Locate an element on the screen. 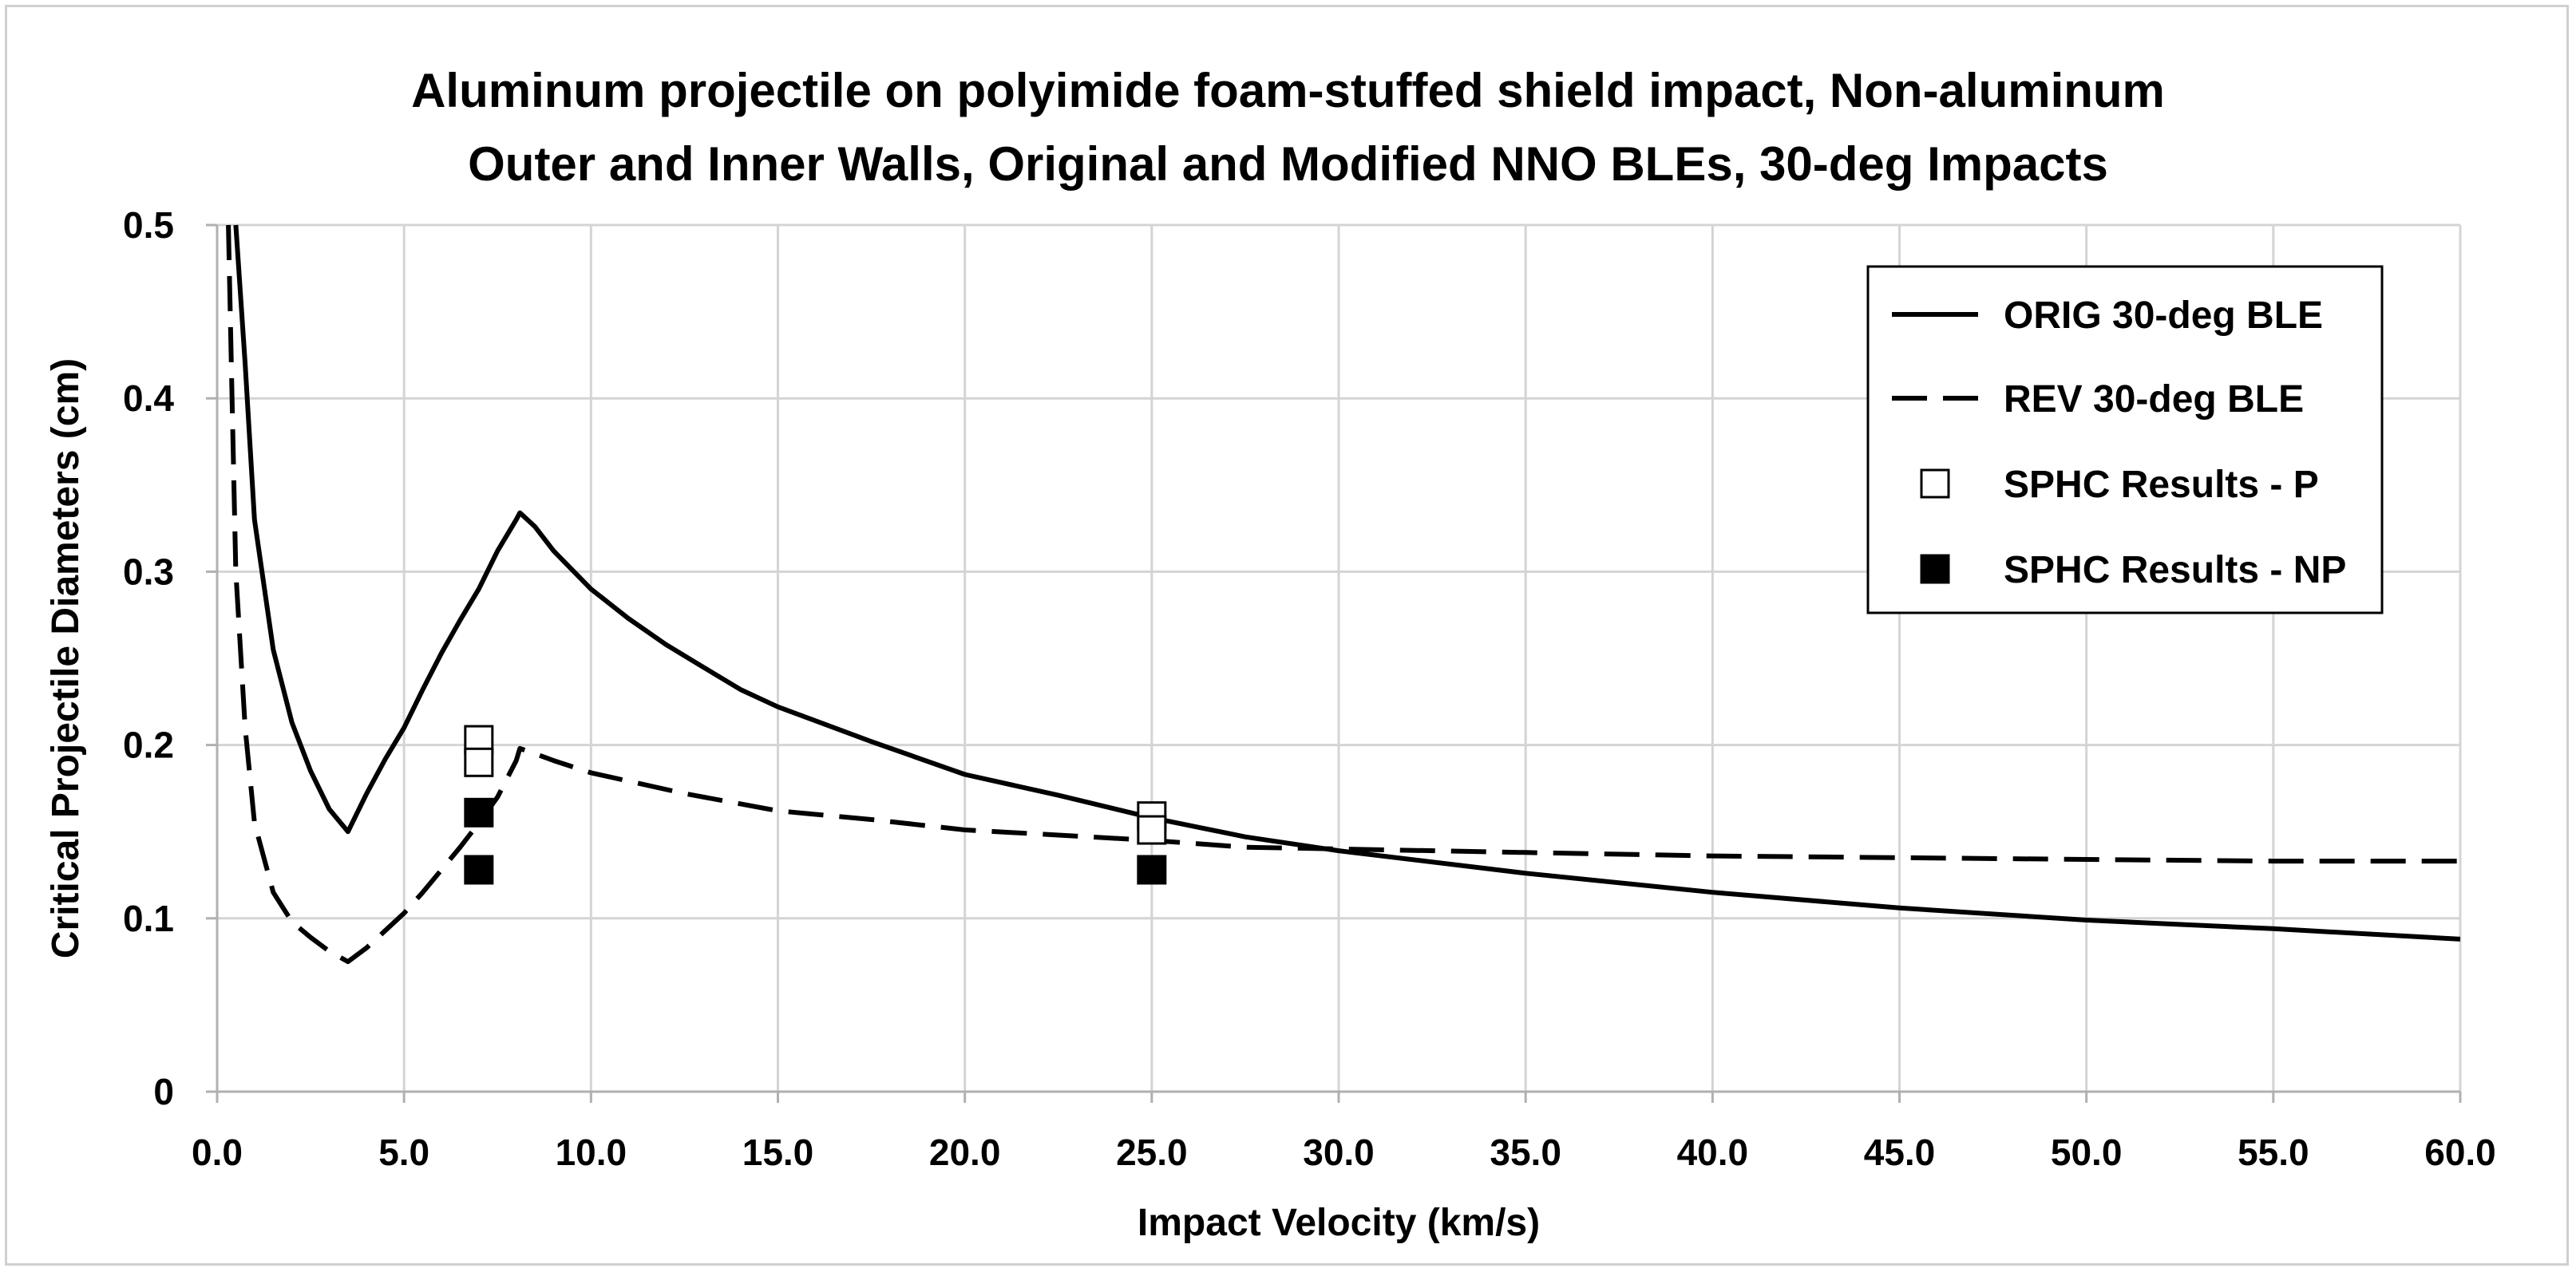 The width and height of the screenshot is (2576, 1272). x-tick-label: 30.0 is located at coordinates (1339, 1152).